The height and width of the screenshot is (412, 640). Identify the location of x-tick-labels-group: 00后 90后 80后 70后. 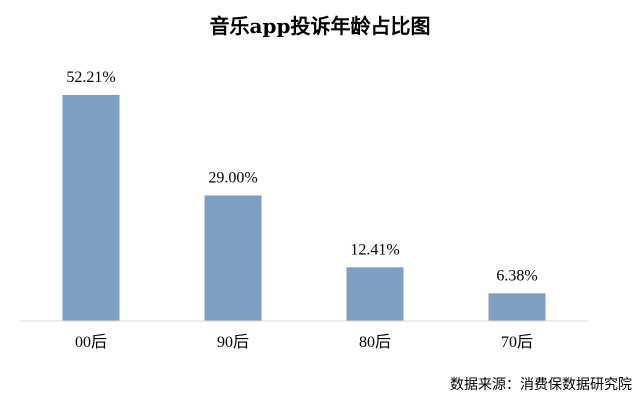
(304, 342).